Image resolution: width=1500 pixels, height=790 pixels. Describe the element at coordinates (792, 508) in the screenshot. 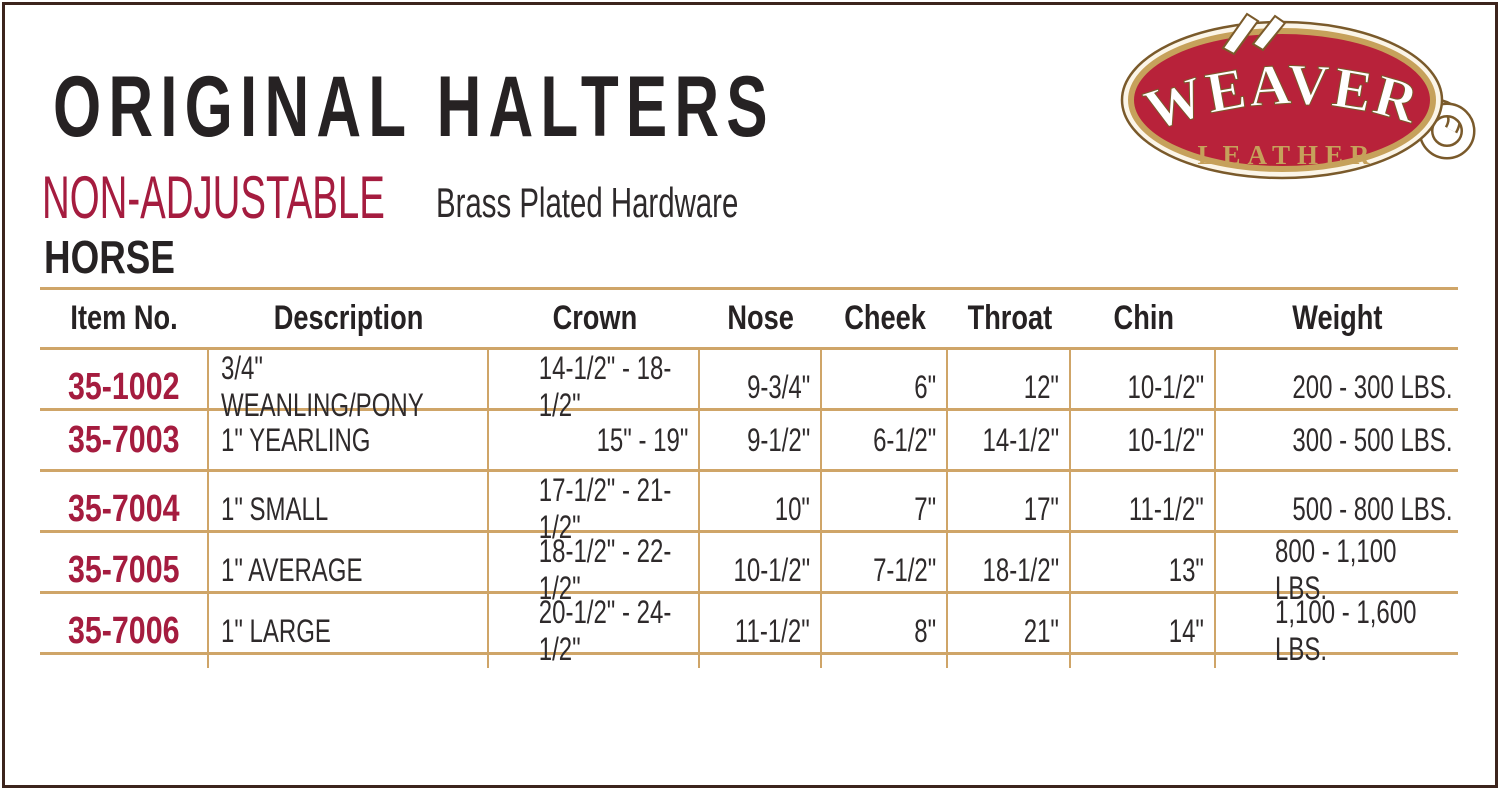

I see `cell-nose-text: 10"` at that location.